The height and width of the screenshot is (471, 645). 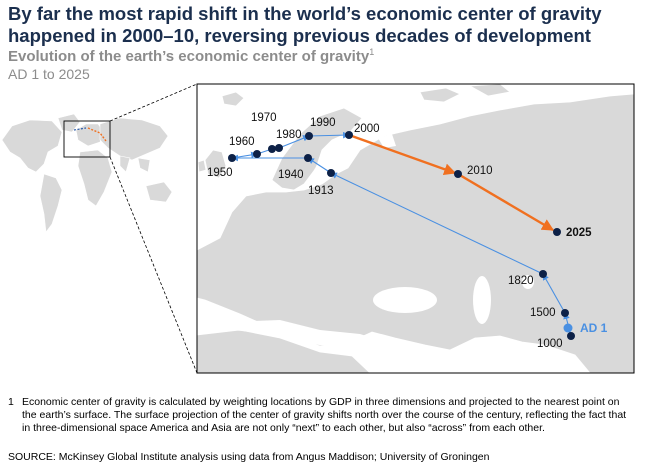 What do you see at coordinates (594, 328) in the screenshot?
I see `label-ad1: AD 1` at bounding box center [594, 328].